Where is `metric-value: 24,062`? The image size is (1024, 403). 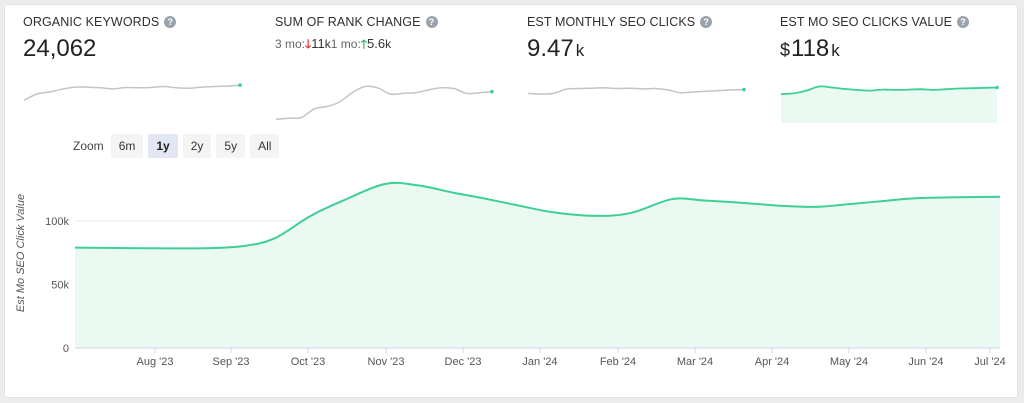
metric-value: 24,062 is located at coordinates (139, 49).